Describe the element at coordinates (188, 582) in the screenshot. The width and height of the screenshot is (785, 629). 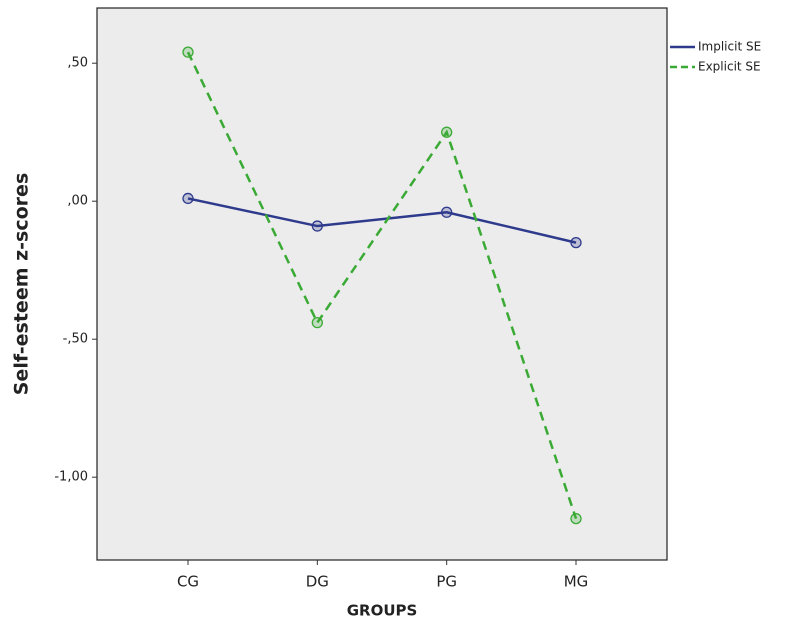
I see `x-tick-label: CG` at that location.